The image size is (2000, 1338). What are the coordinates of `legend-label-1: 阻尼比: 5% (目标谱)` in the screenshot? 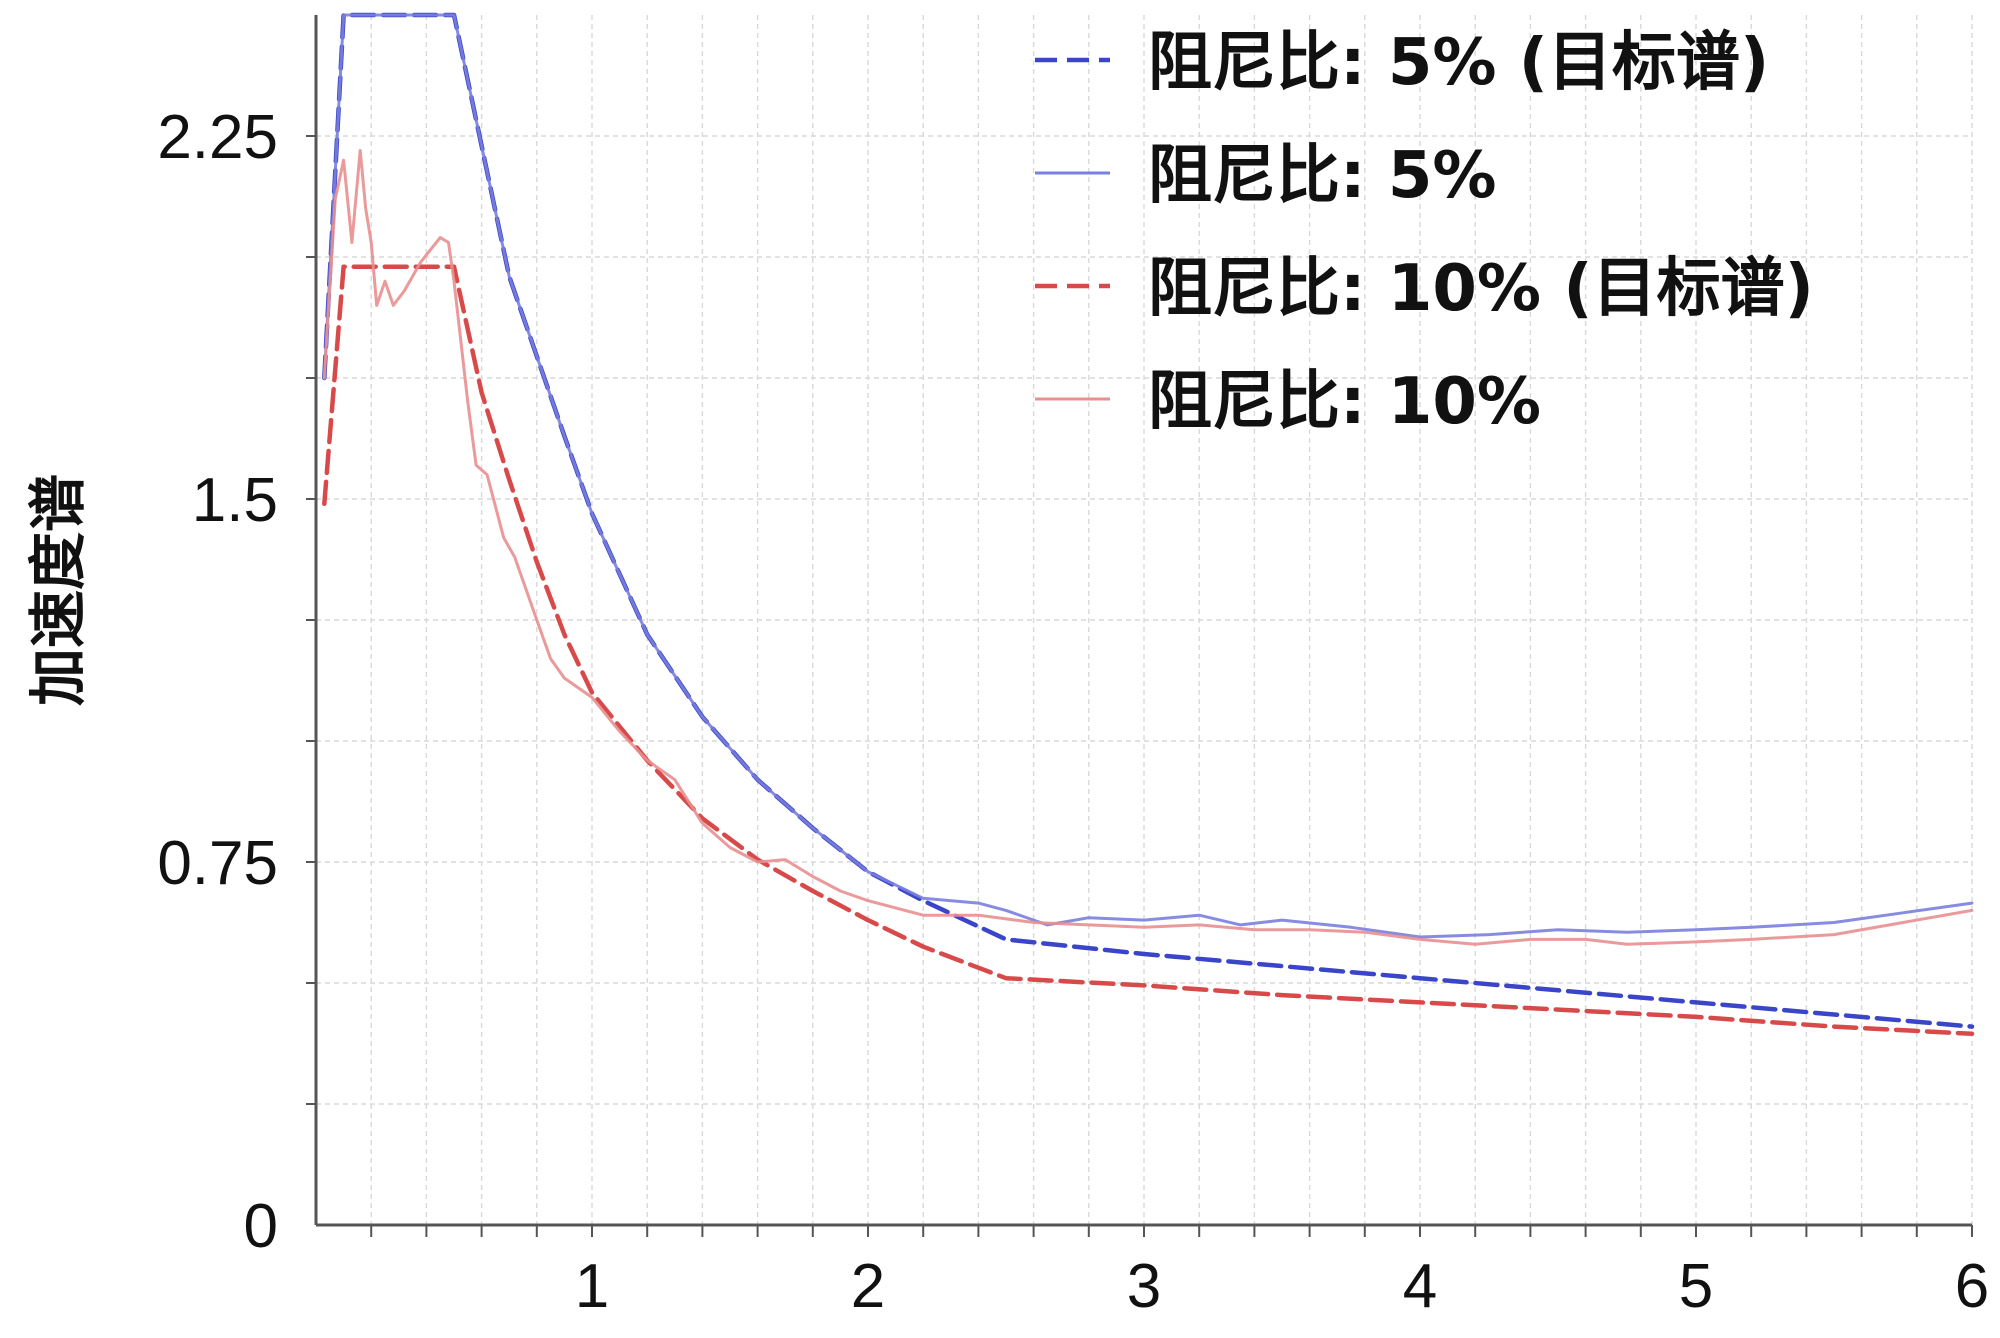 It's located at (1458, 63).